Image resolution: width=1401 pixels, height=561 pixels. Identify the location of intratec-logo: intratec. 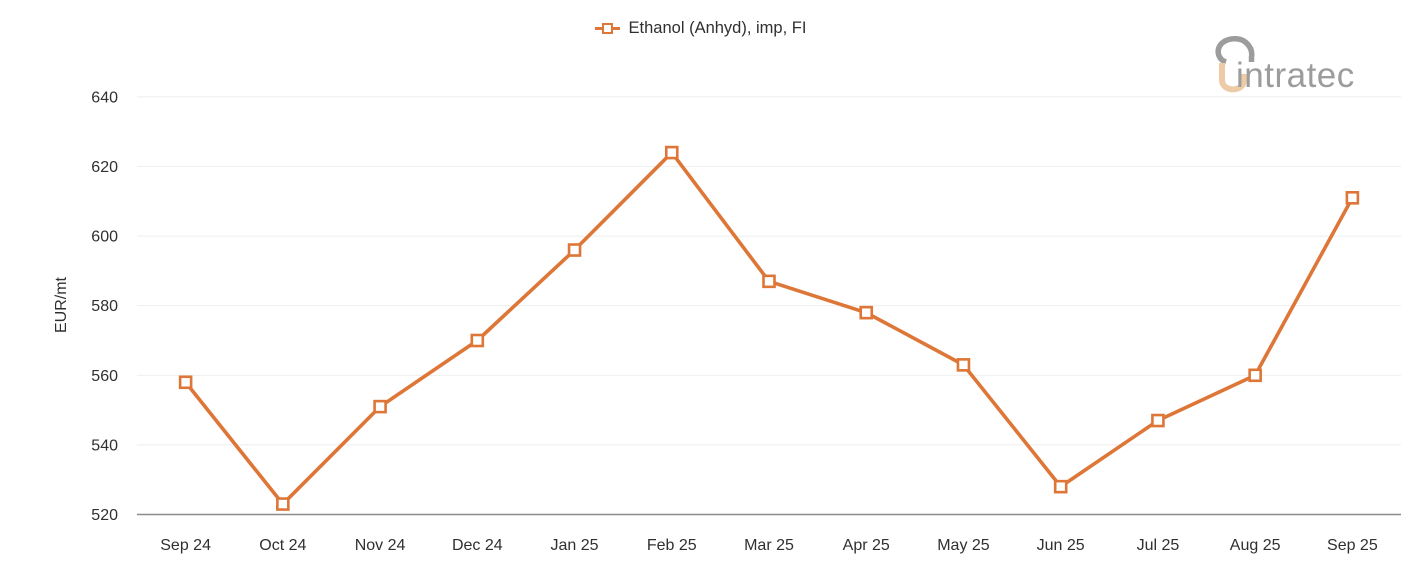
(1293, 65).